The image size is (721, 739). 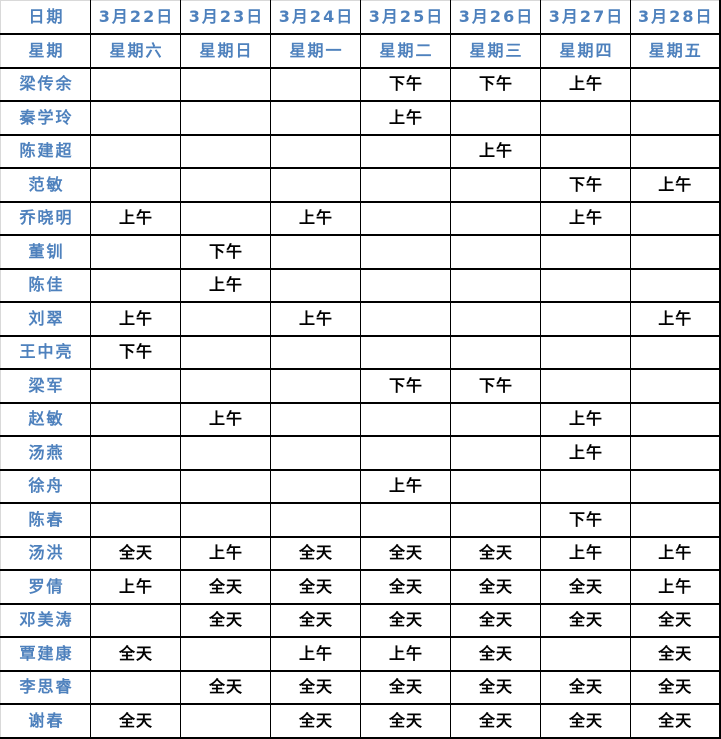 What do you see at coordinates (135, 17) in the screenshot?
I see `date-cell: 3月22日` at bounding box center [135, 17].